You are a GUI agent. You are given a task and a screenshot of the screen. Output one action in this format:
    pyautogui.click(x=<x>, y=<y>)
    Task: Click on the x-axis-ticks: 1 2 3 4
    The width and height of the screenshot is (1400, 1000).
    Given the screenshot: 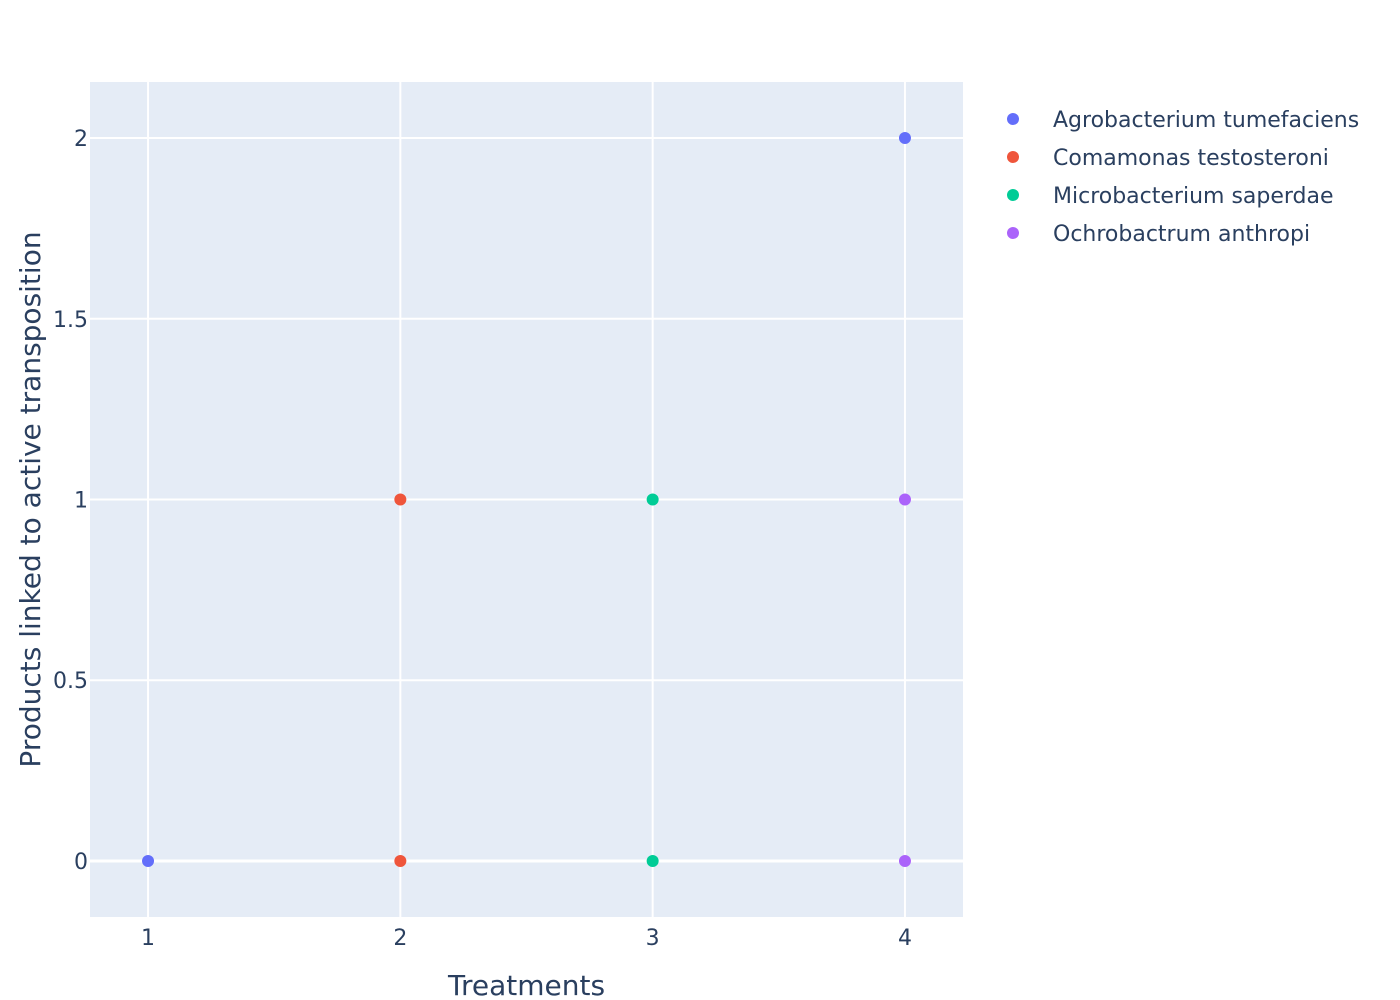 What is the action you would take?
    pyautogui.click(x=526, y=938)
    